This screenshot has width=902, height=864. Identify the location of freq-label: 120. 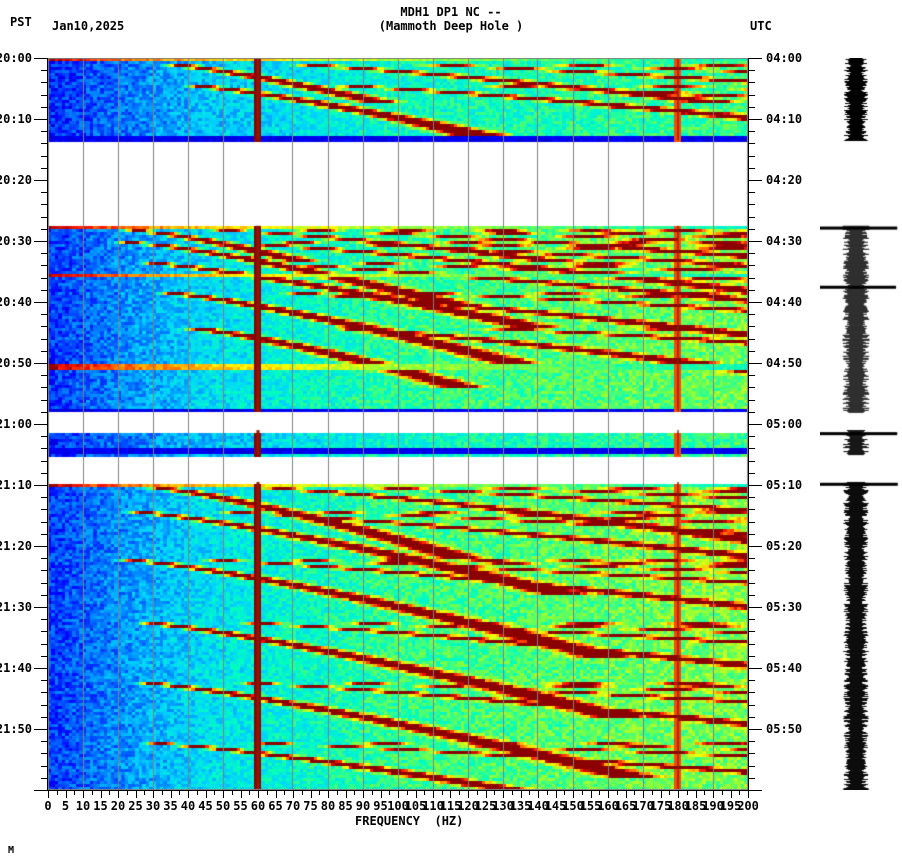
(468, 806).